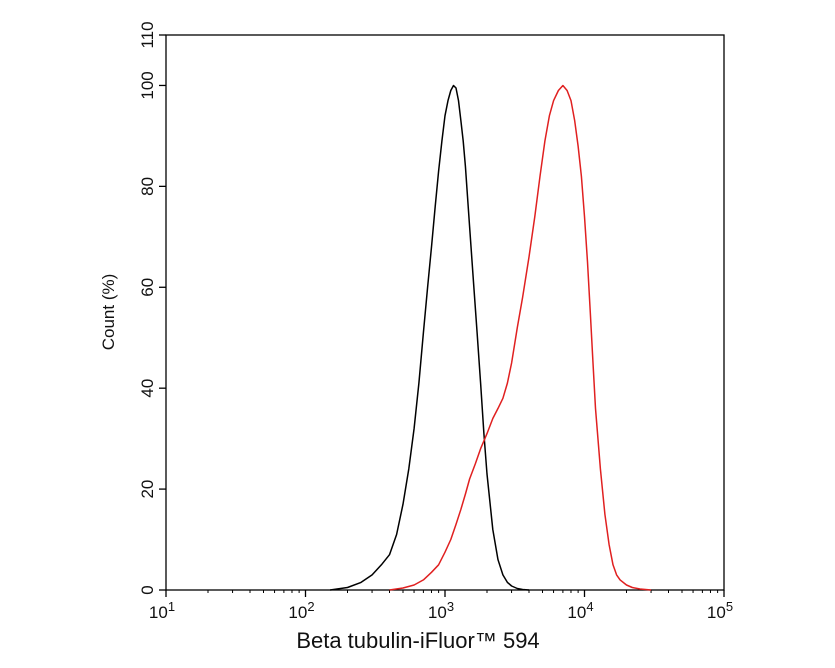 The image size is (835, 668). I want to click on x-axis-label: Beta tubulin-iFluor™ 594, so click(417, 640).